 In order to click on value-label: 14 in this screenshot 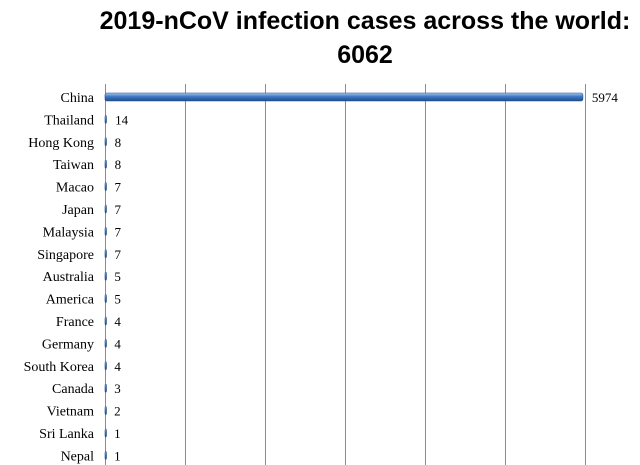, I will do `click(121, 119)`.